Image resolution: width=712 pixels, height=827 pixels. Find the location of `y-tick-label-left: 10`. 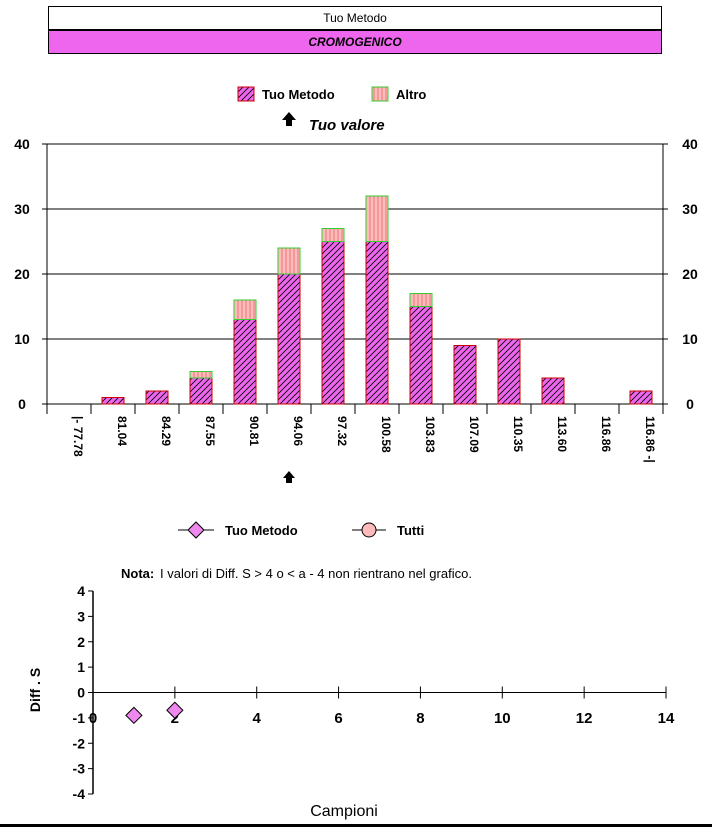

y-tick-label-left: 10 is located at coordinates (22, 339).